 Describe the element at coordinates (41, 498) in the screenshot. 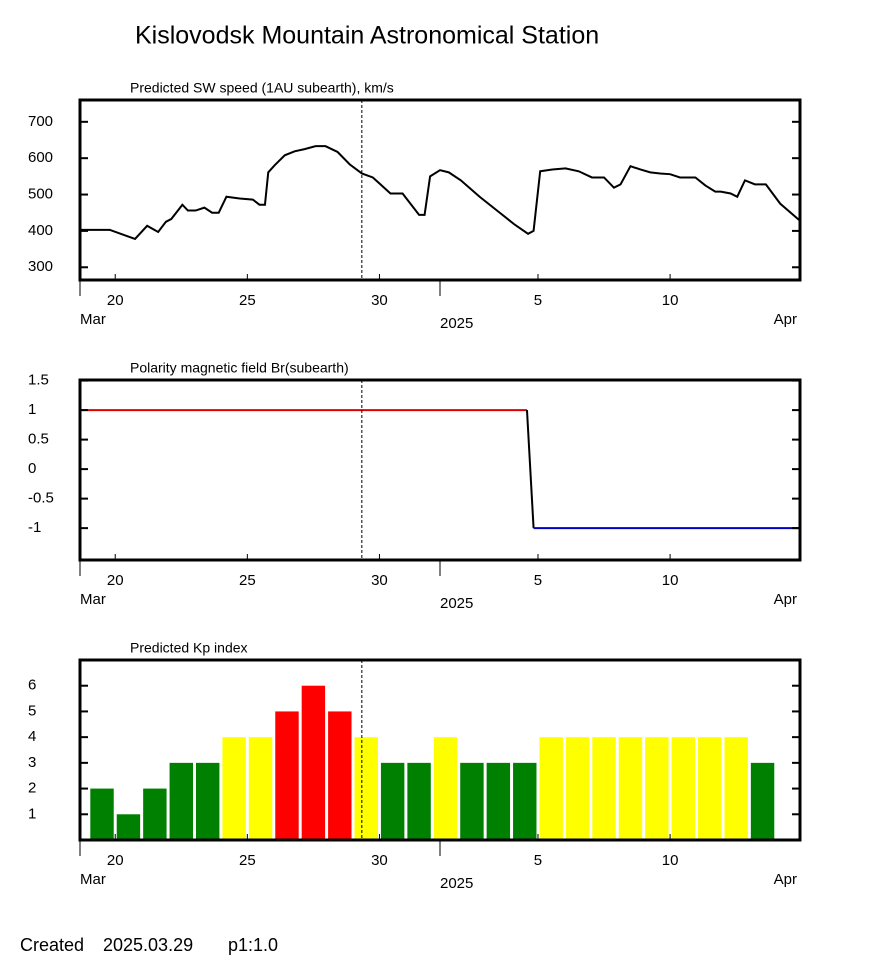

I see `y-tick-label: -0.5` at that location.